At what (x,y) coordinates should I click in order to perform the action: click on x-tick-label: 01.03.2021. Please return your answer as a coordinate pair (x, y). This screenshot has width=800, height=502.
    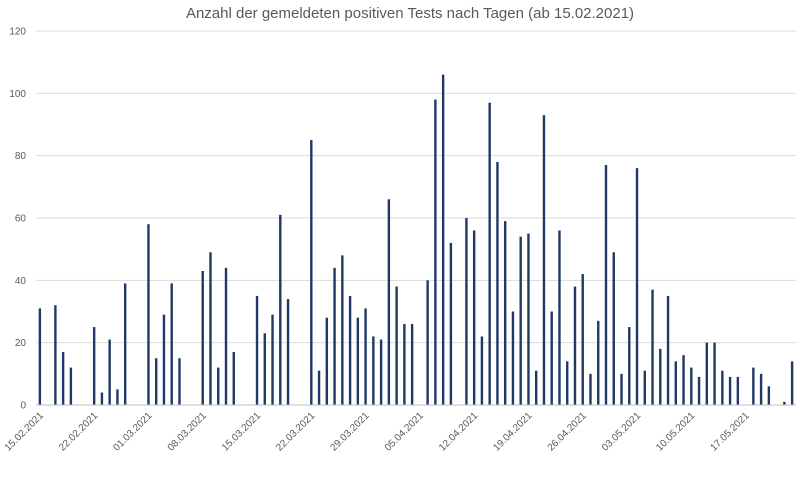
    Looking at the image, I should click on (132, 431).